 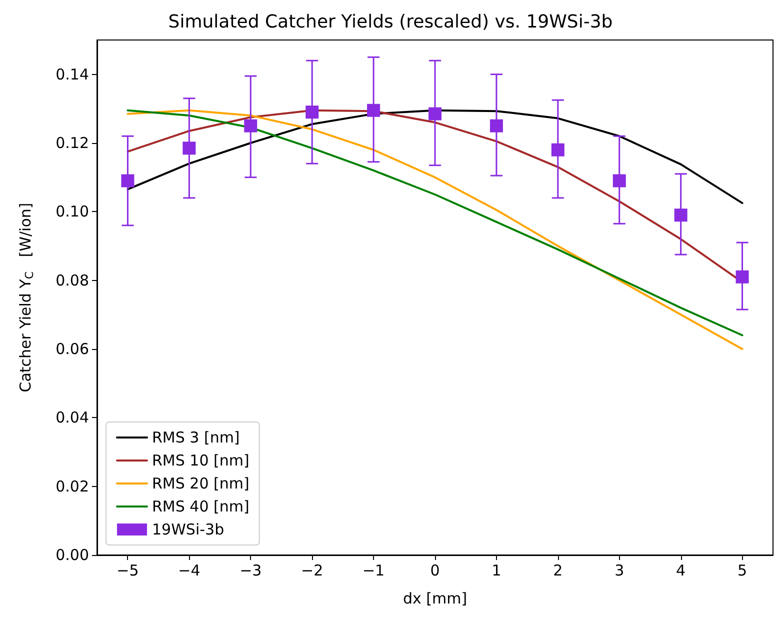 What do you see at coordinates (127, 571) in the screenshot?
I see `x-tick-label: −5` at bounding box center [127, 571].